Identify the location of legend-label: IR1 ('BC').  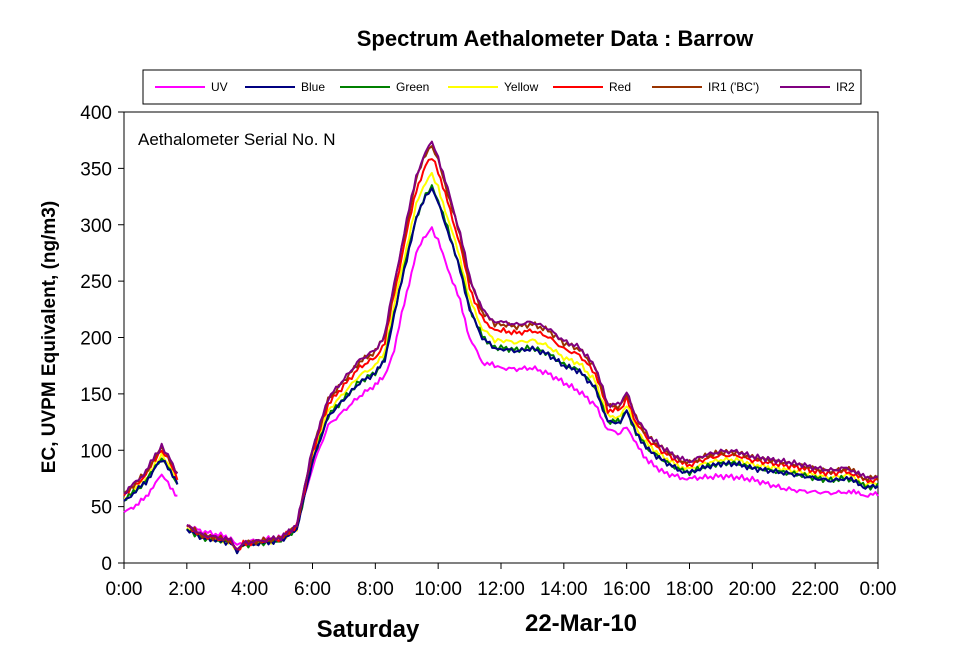
(733, 87).